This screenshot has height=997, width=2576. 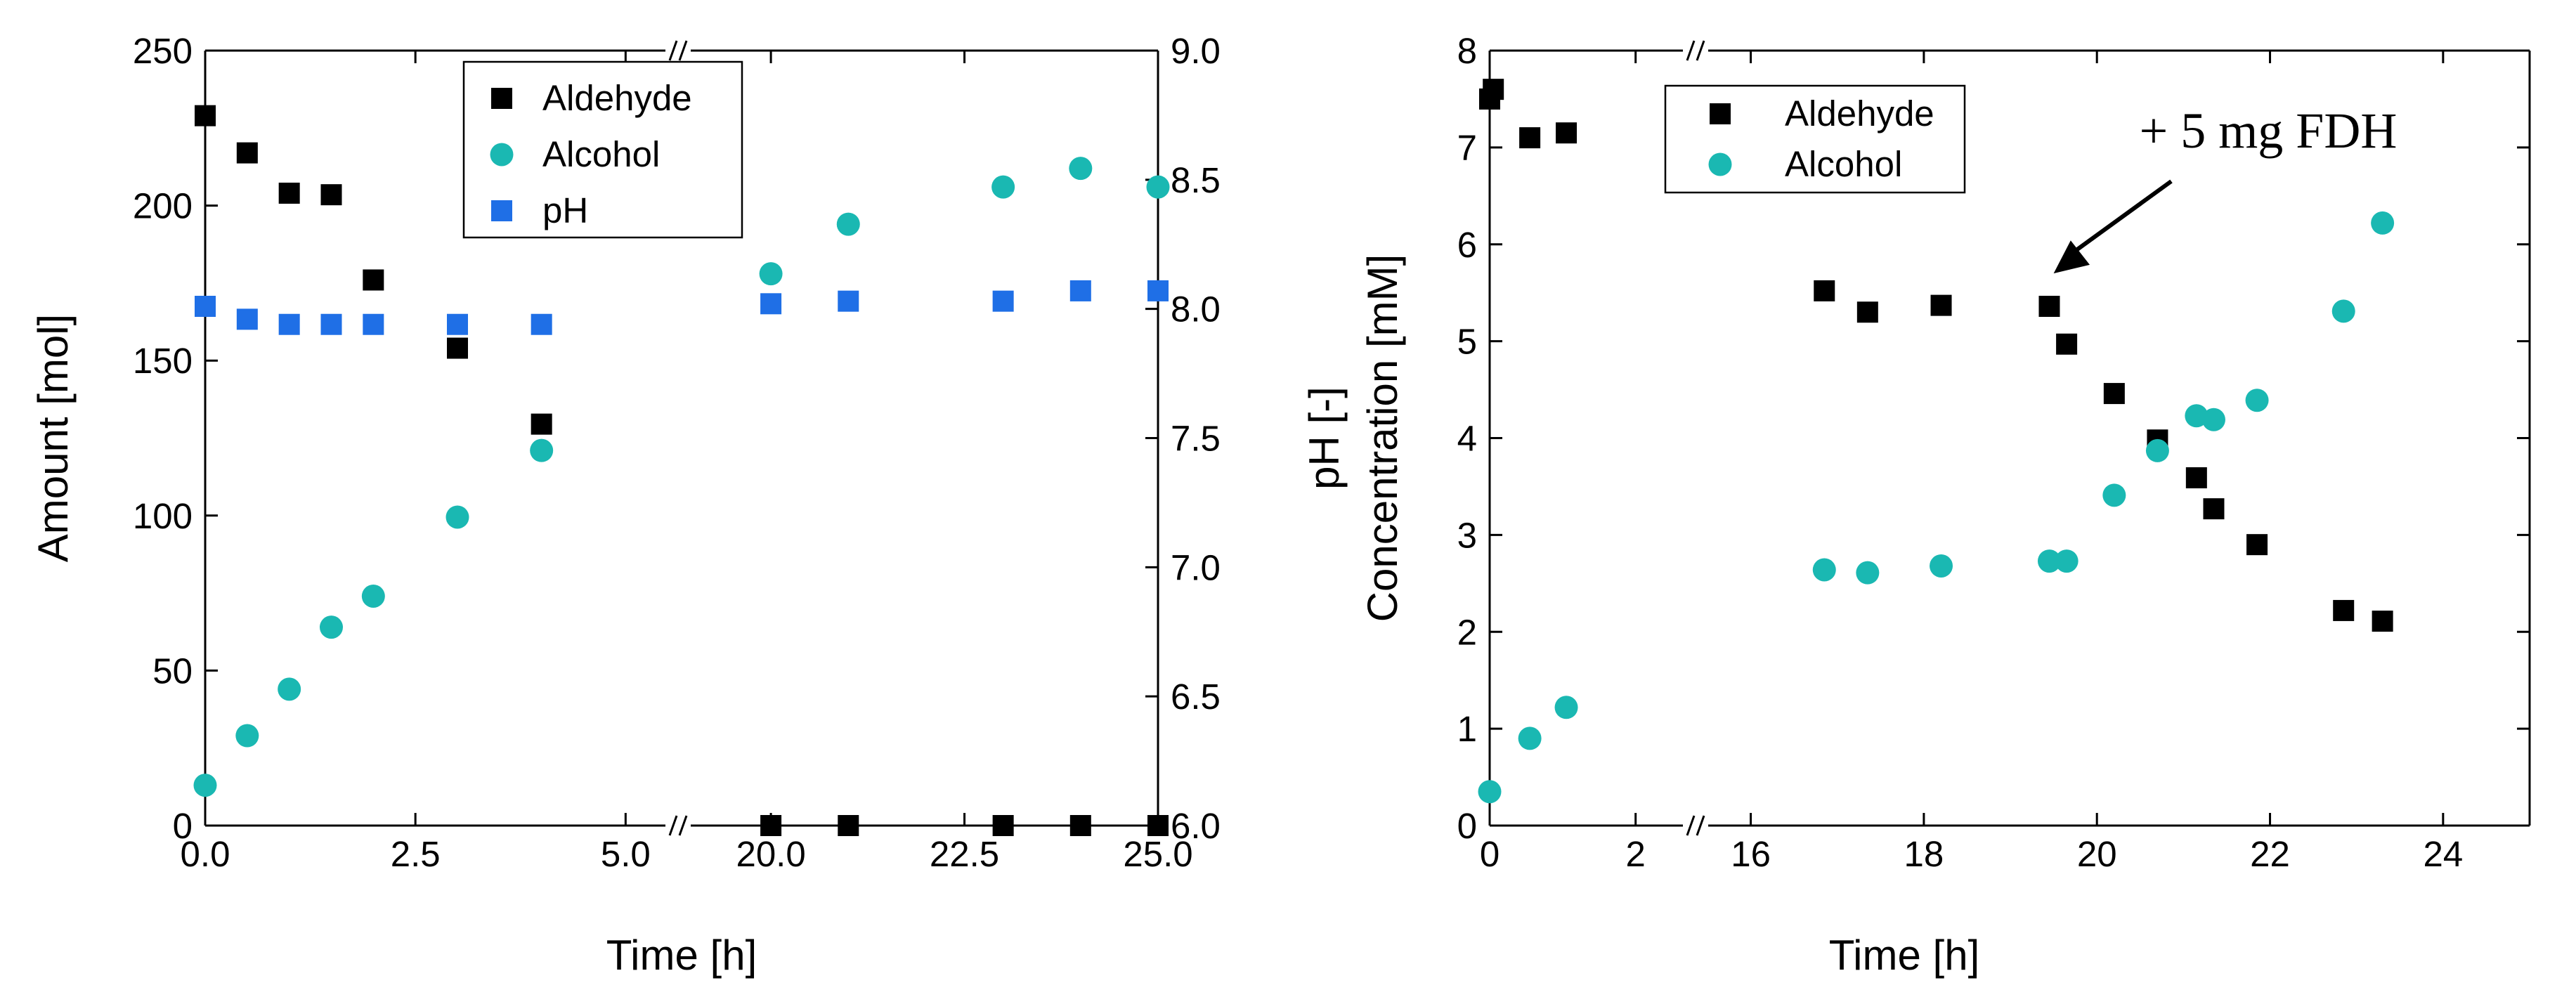 What do you see at coordinates (2269, 131) in the screenshot?
I see `annotation-text: + 5 mg FDH` at bounding box center [2269, 131].